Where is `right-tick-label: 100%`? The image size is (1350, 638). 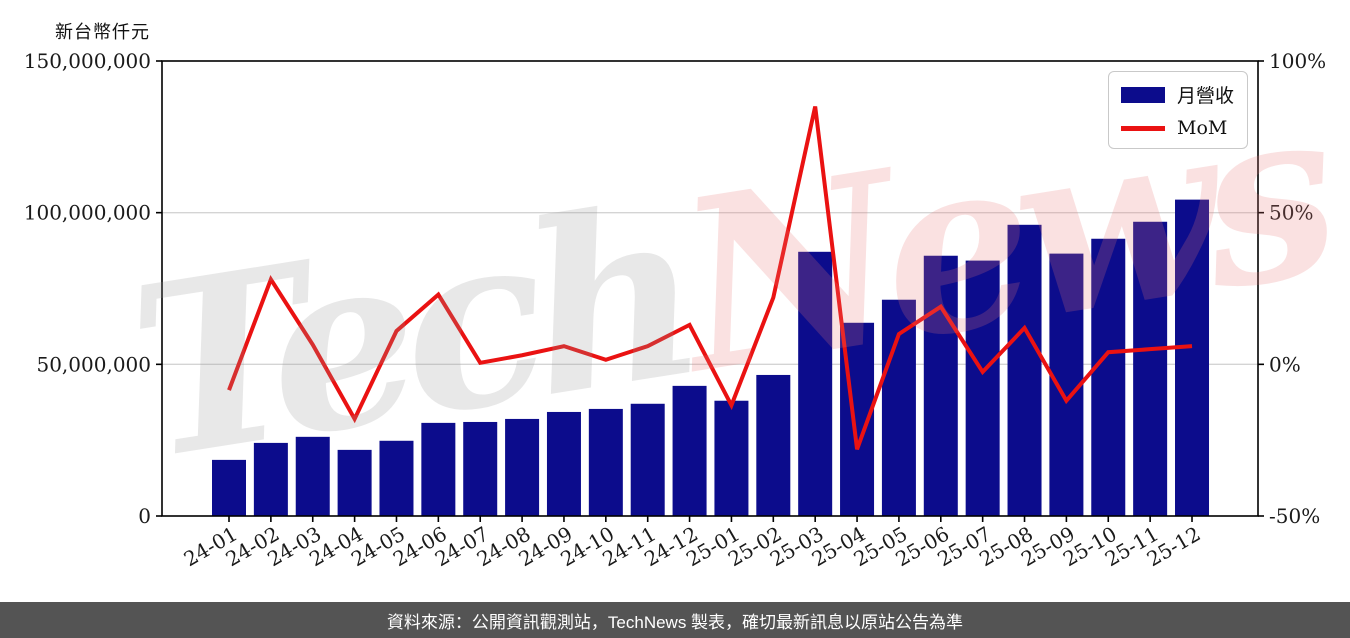
right-tick-label: 100% is located at coordinates (1297, 61).